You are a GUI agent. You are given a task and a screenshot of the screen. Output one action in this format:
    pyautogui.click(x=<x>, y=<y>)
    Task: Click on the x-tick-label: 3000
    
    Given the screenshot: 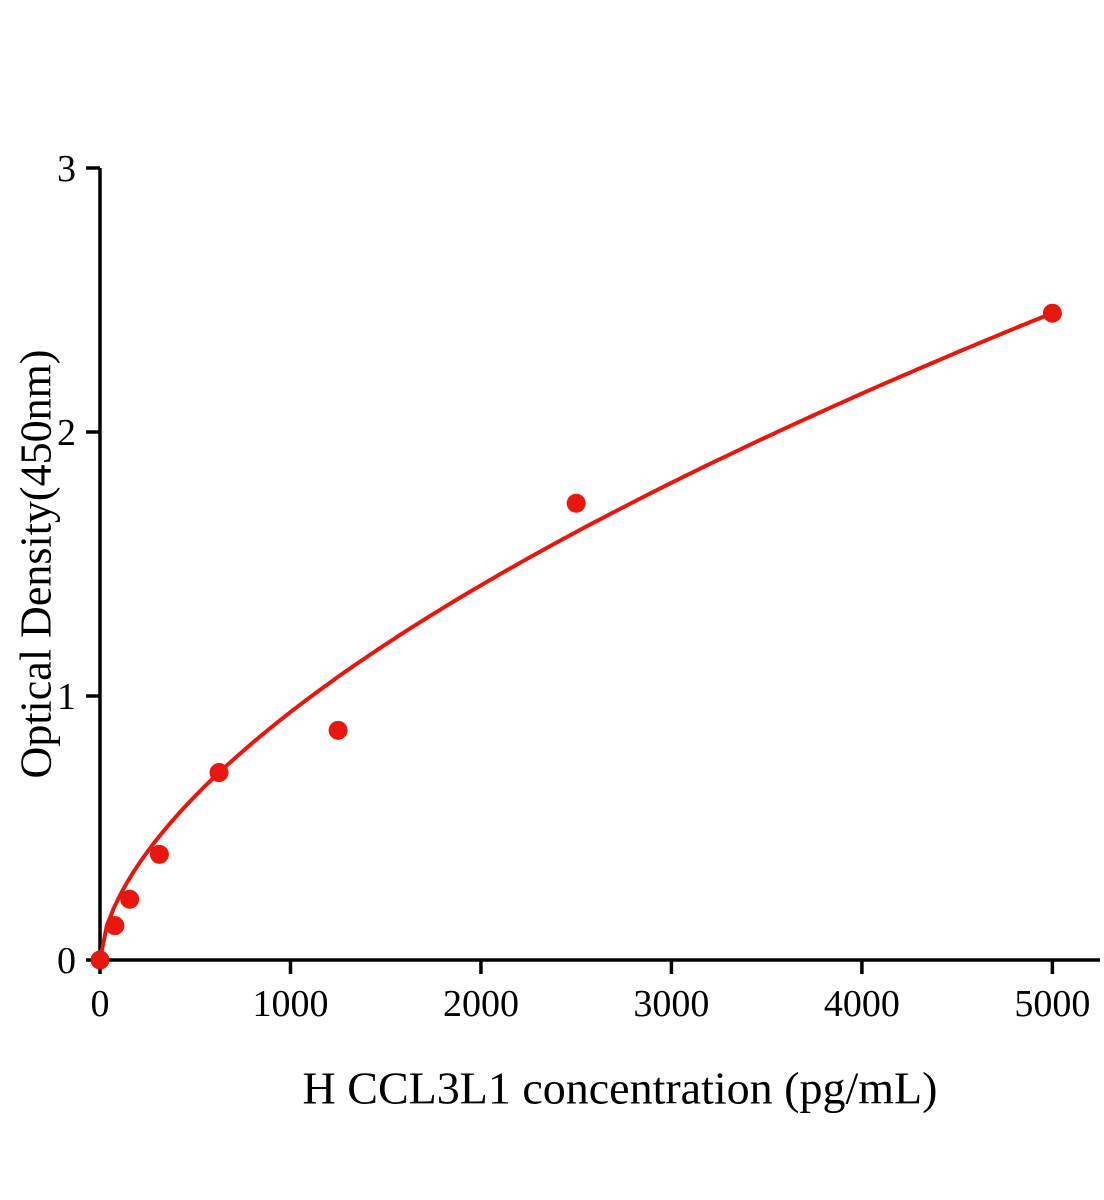 What is the action you would take?
    pyautogui.click(x=671, y=1004)
    